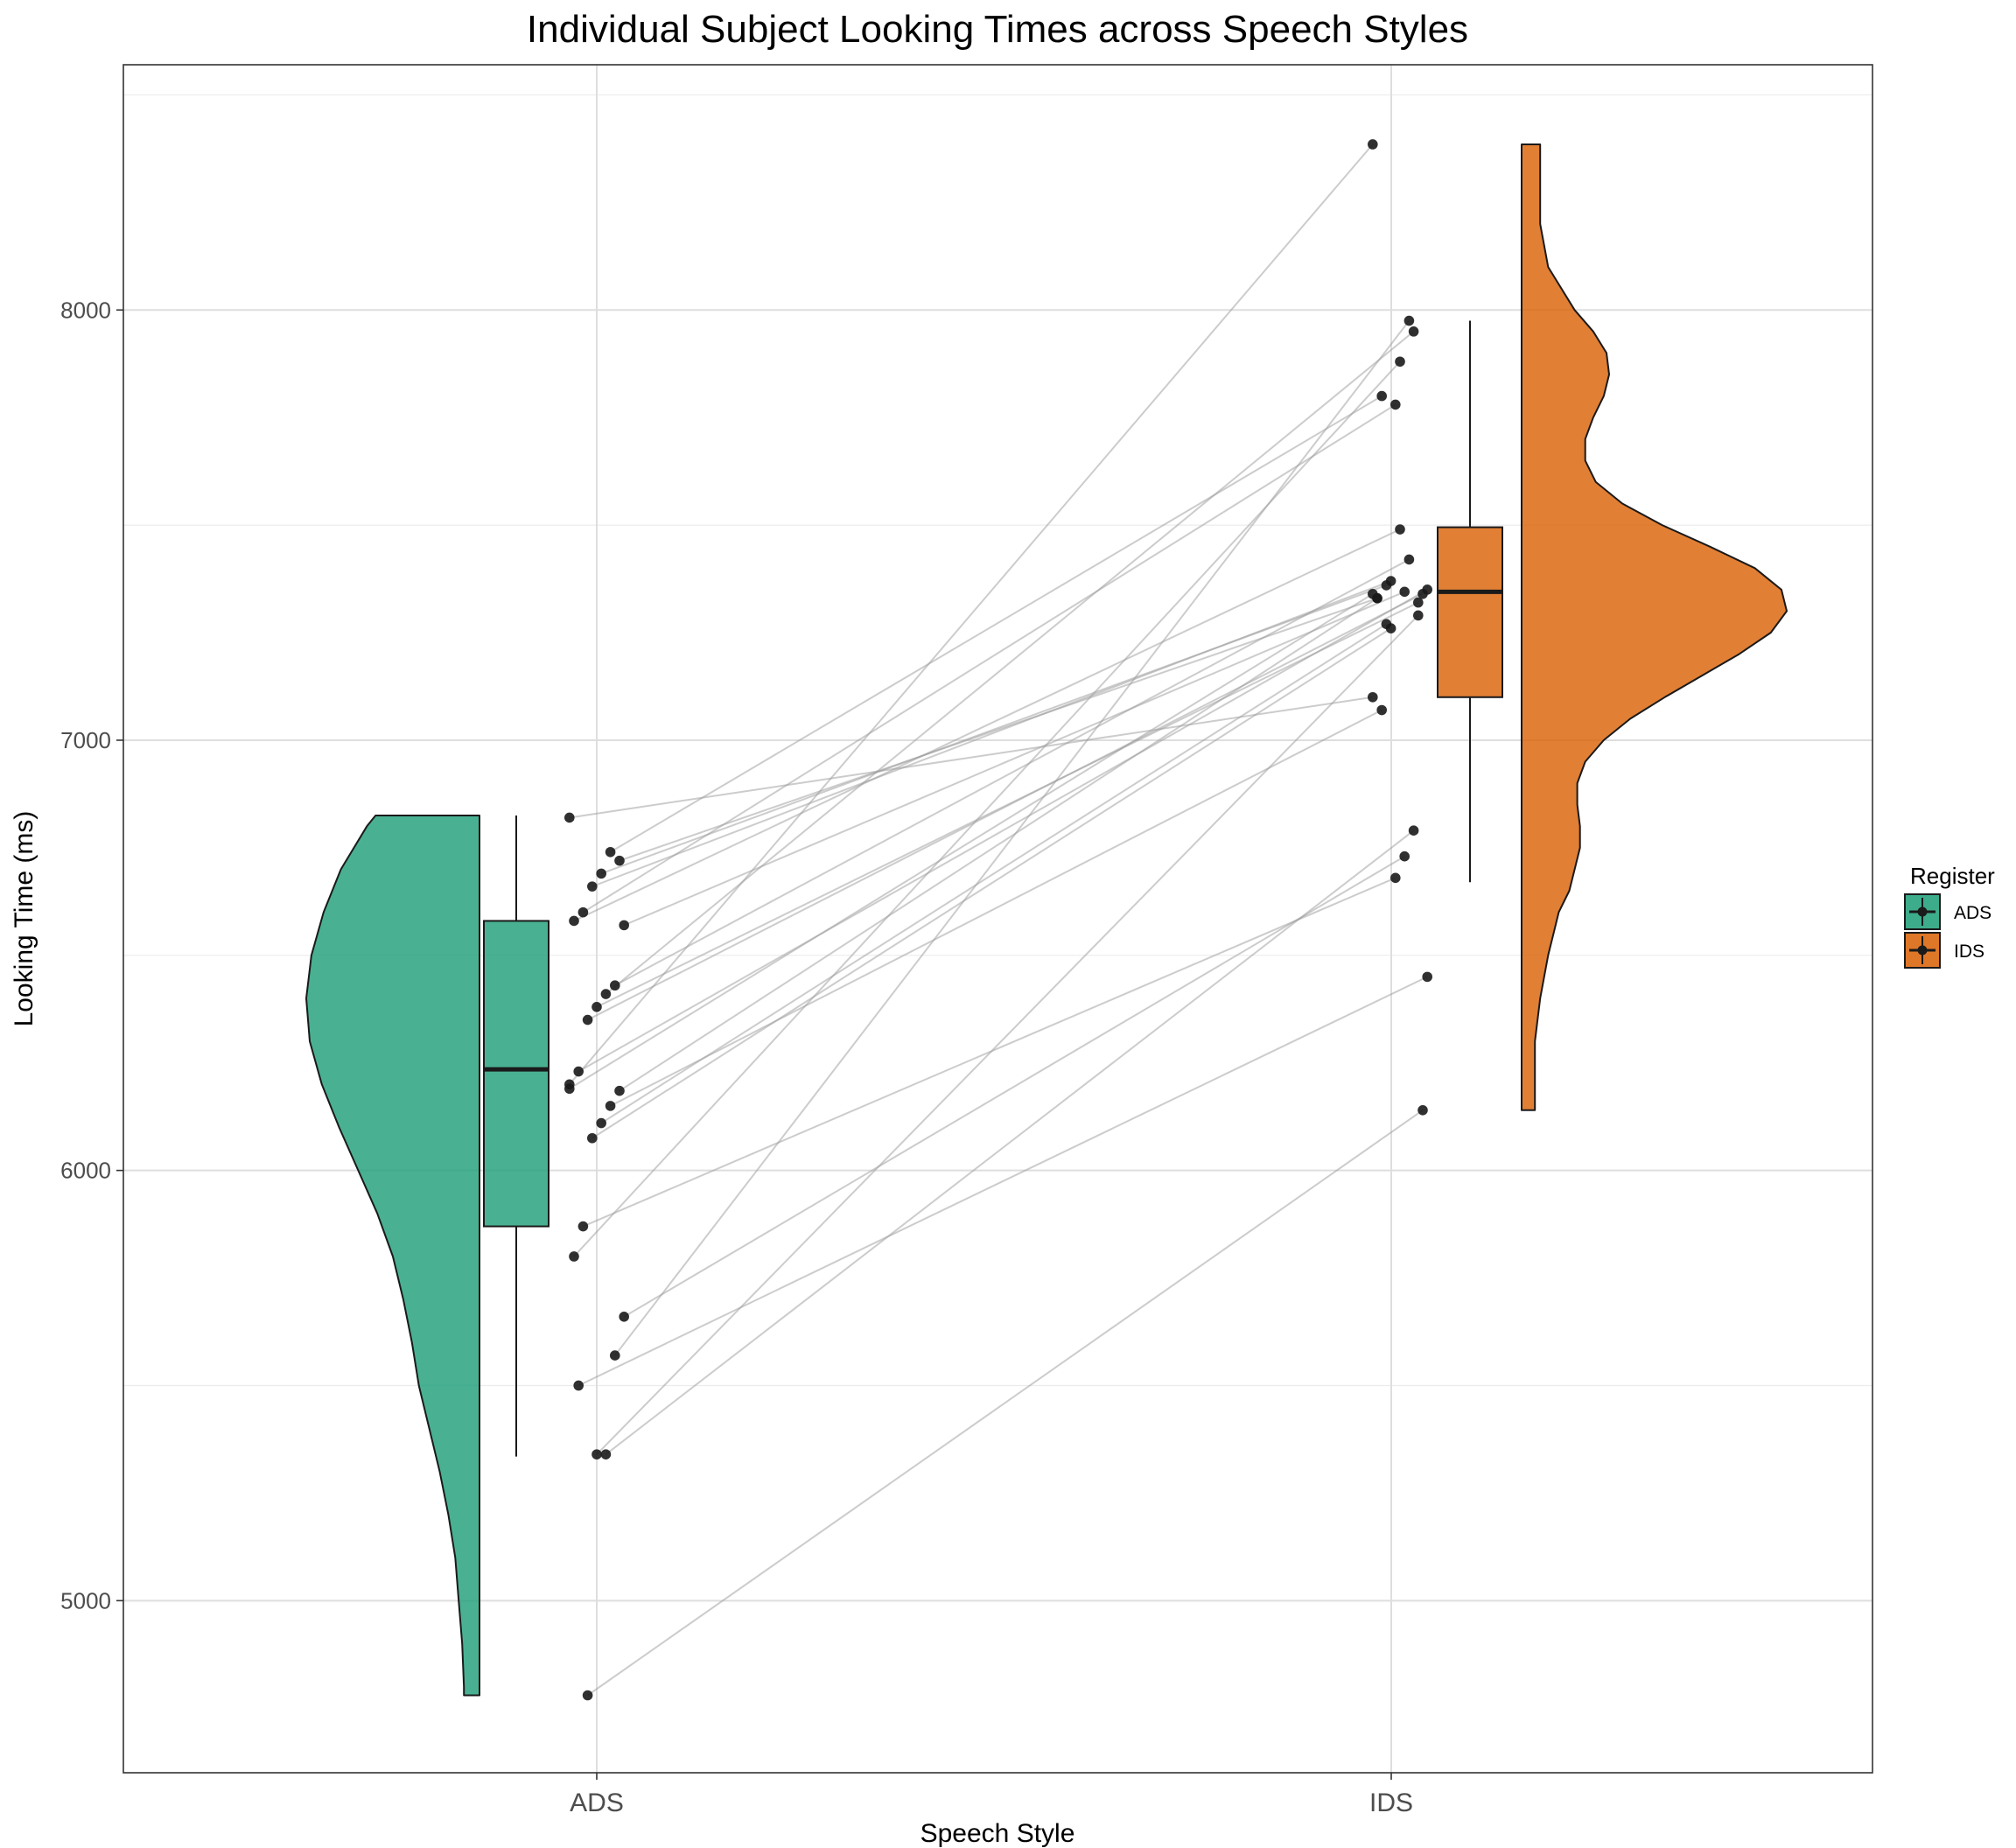 Image resolution: width=2016 pixels, height=1848 pixels. What do you see at coordinates (85, 740) in the screenshot?
I see `y-tick-label: 7000` at bounding box center [85, 740].